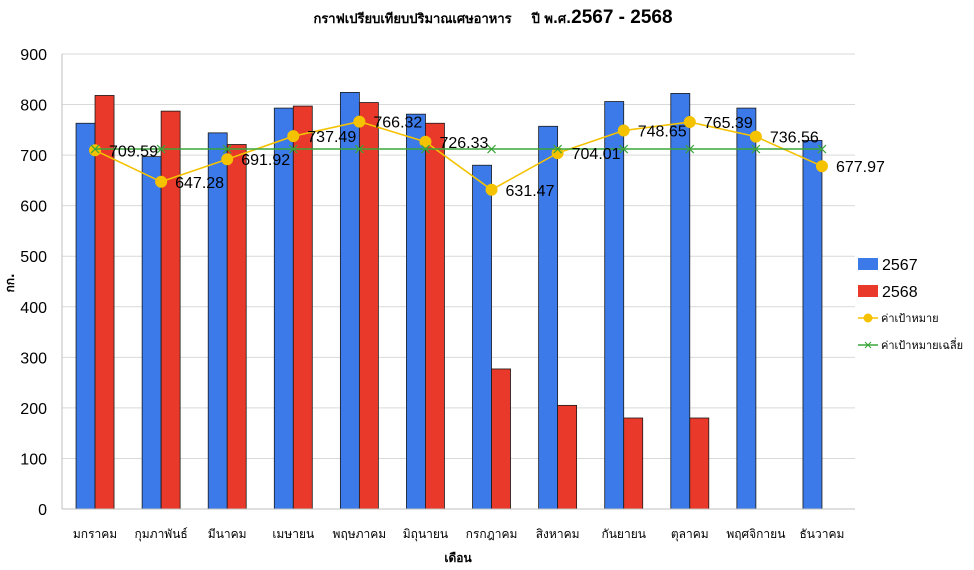  What do you see at coordinates (860, 167) in the screenshot?
I see `target-data-label: 677.97` at bounding box center [860, 167].